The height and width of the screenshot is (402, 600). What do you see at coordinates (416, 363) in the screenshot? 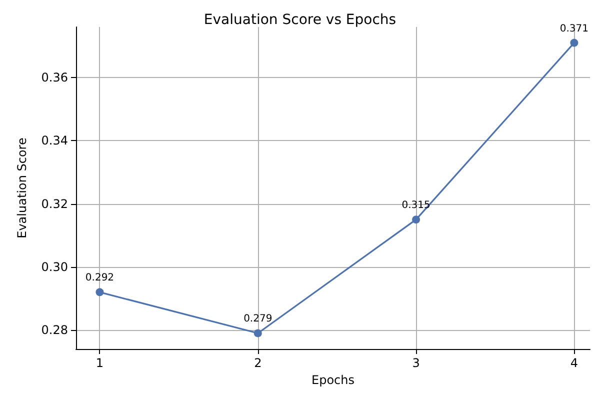
I see `x-tick-label: 3` at bounding box center [416, 363].